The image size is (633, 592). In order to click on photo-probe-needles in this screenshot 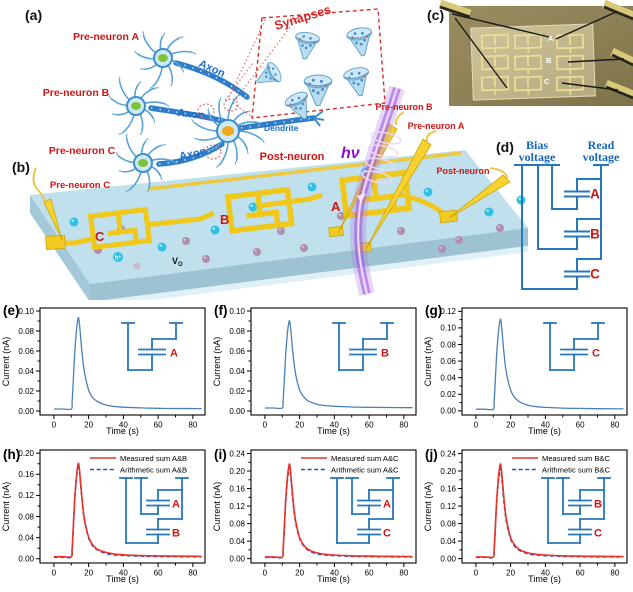, I will do `click(538, 51)`.